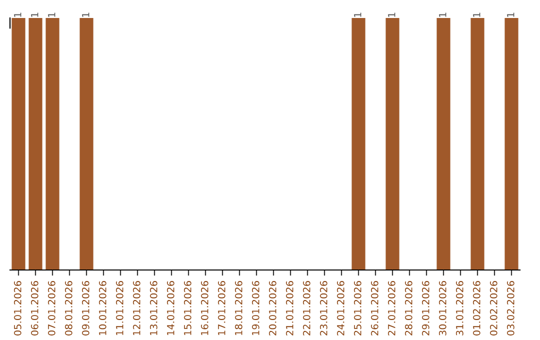  I want to click on x-tick-label: 06.01.2026, so click(34, 308).